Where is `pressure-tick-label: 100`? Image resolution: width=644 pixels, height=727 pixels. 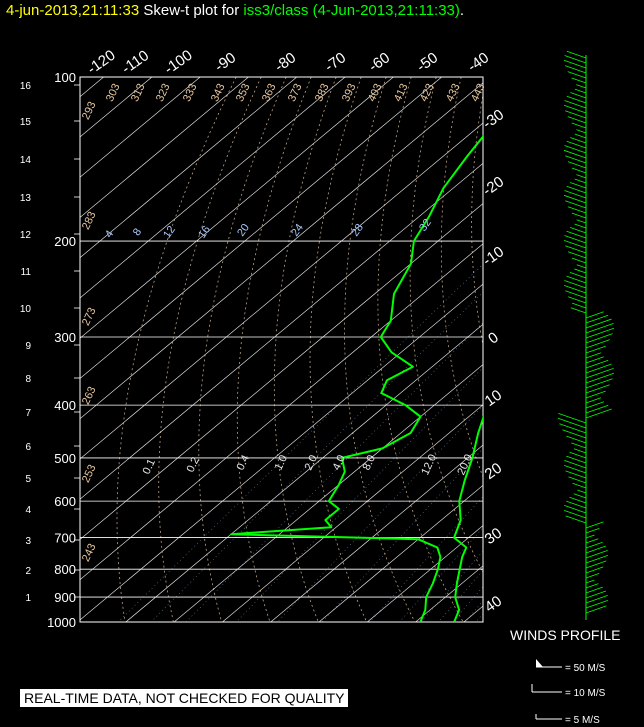 pressure-tick-label: 100 is located at coordinates (65, 77).